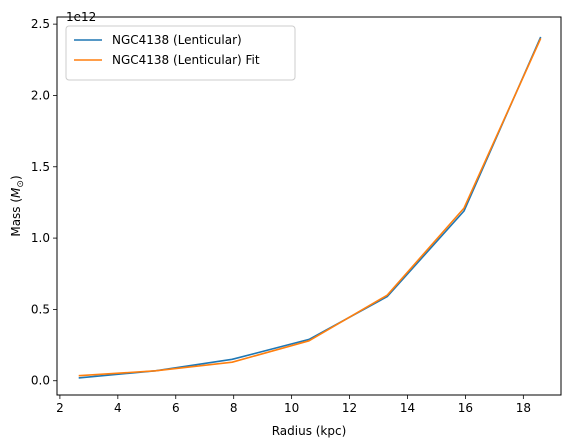 This screenshot has width=569, height=448. Describe the element at coordinates (40, 24) in the screenshot. I see `y-tick-label: 2.5` at that location.